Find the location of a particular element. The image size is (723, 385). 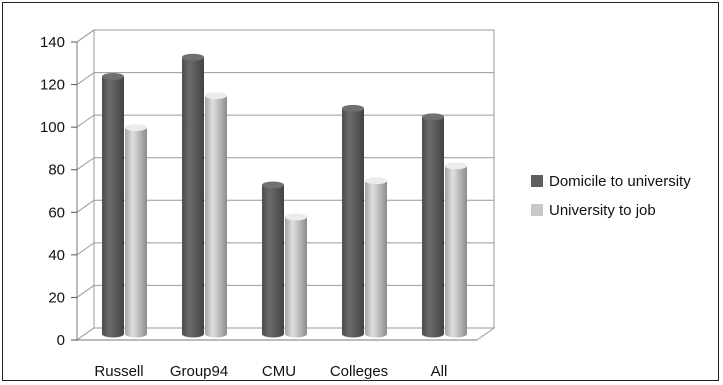

bar-domicile-to-university-group94 is located at coordinates (193, 195).